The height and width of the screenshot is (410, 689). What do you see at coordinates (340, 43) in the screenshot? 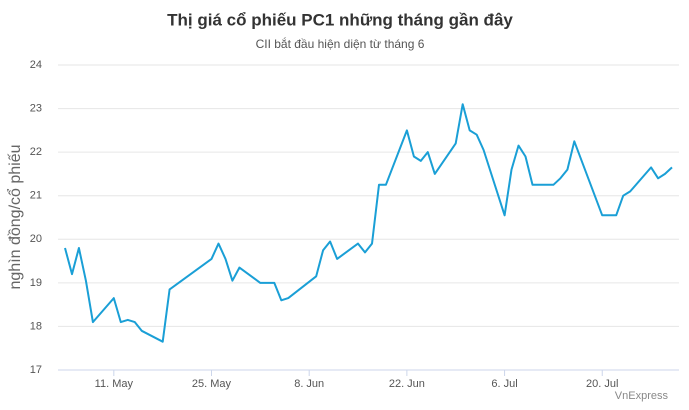
I see `chart-subtitle: CII bắt đầu hiện diện từ tháng 6` at bounding box center [340, 43].